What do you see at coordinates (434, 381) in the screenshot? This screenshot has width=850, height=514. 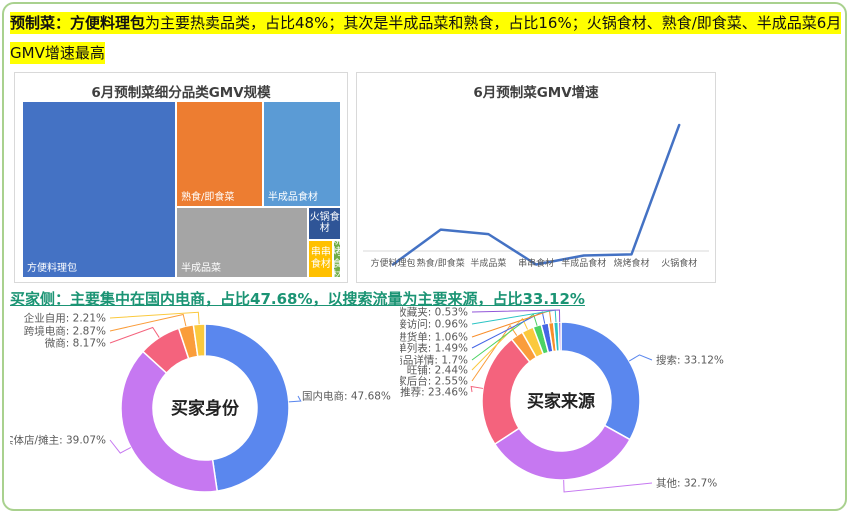 I see `pie-label: 买家后台: 2.55%` at bounding box center [434, 381].